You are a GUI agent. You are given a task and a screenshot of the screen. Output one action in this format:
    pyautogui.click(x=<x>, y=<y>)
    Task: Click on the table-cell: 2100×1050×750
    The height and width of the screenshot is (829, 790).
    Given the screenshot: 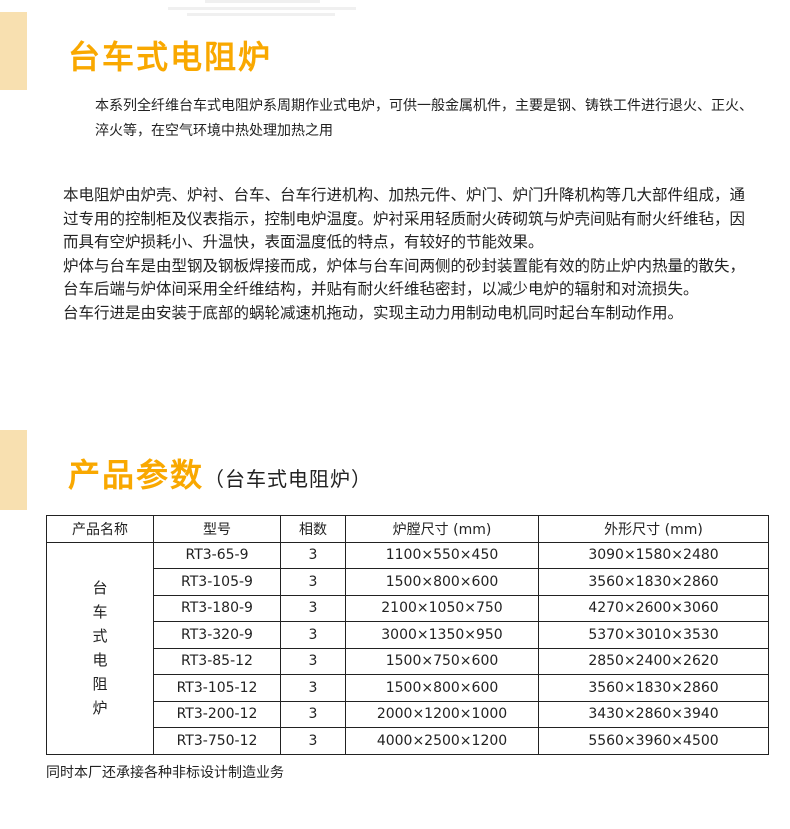 What is the action you would take?
    pyautogui.click(x=442, y=608)
    